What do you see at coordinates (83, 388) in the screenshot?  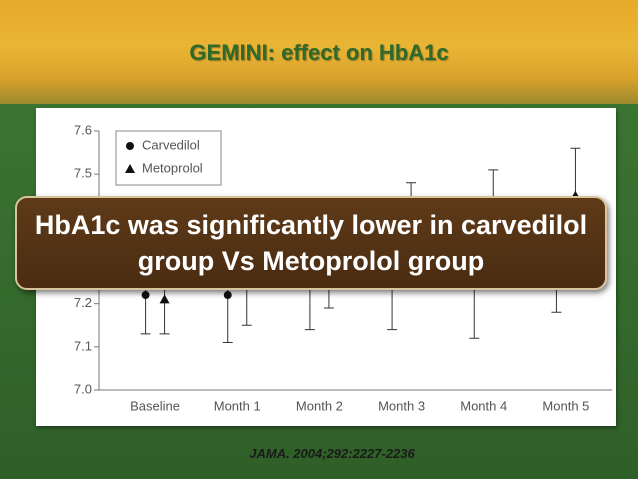 I see `y-tick-label: 7.0` at bounding box center [83, 388].